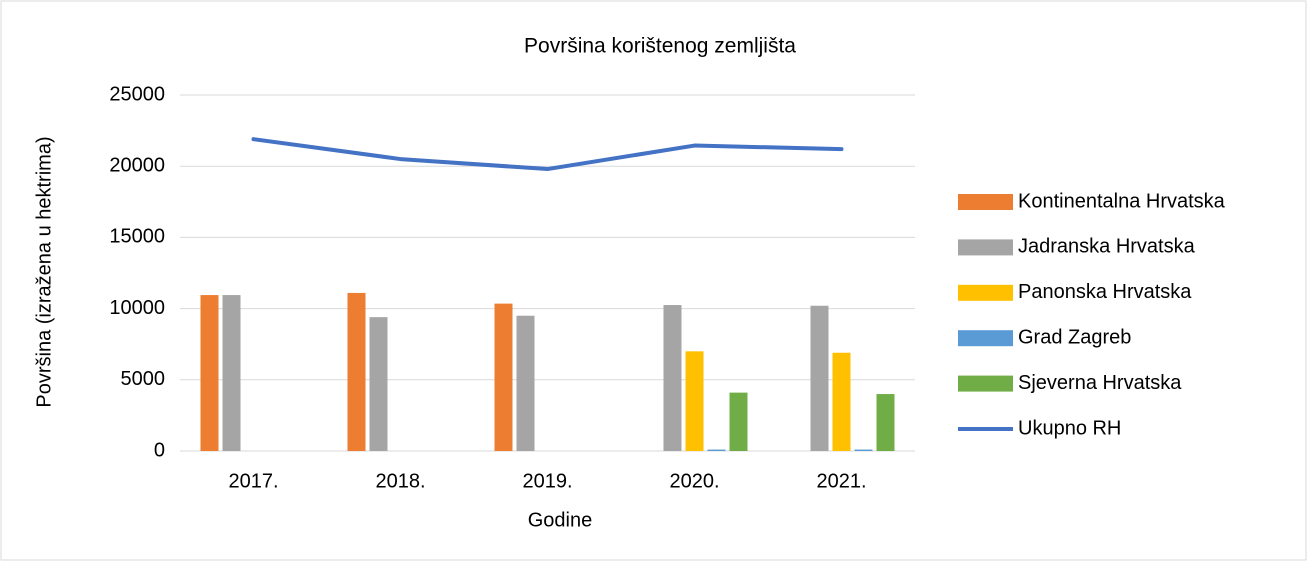  What do you see at coordinates (560, 520) in the screenshot?
I see `x-axis-label: Godine` at bounding box center [560, 520].